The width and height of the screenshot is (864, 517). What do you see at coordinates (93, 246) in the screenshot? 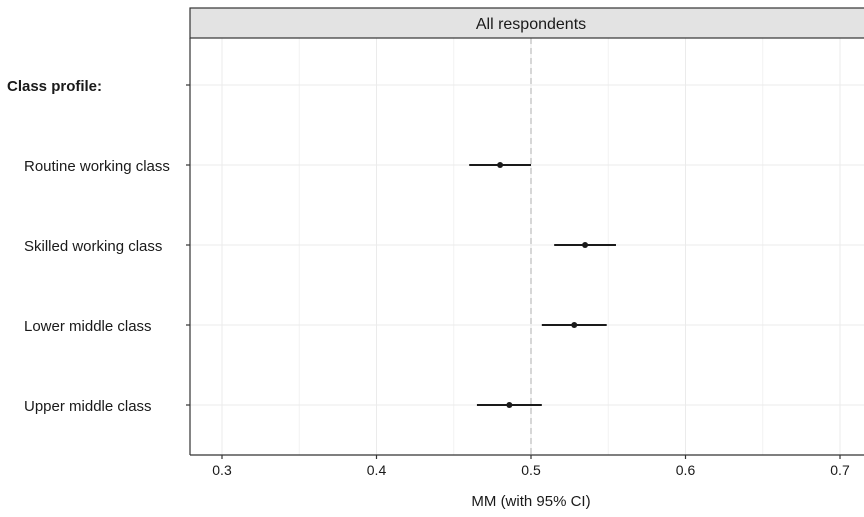
I see `y-tick-label: Skilled working class` at bounding box center [93, 246].